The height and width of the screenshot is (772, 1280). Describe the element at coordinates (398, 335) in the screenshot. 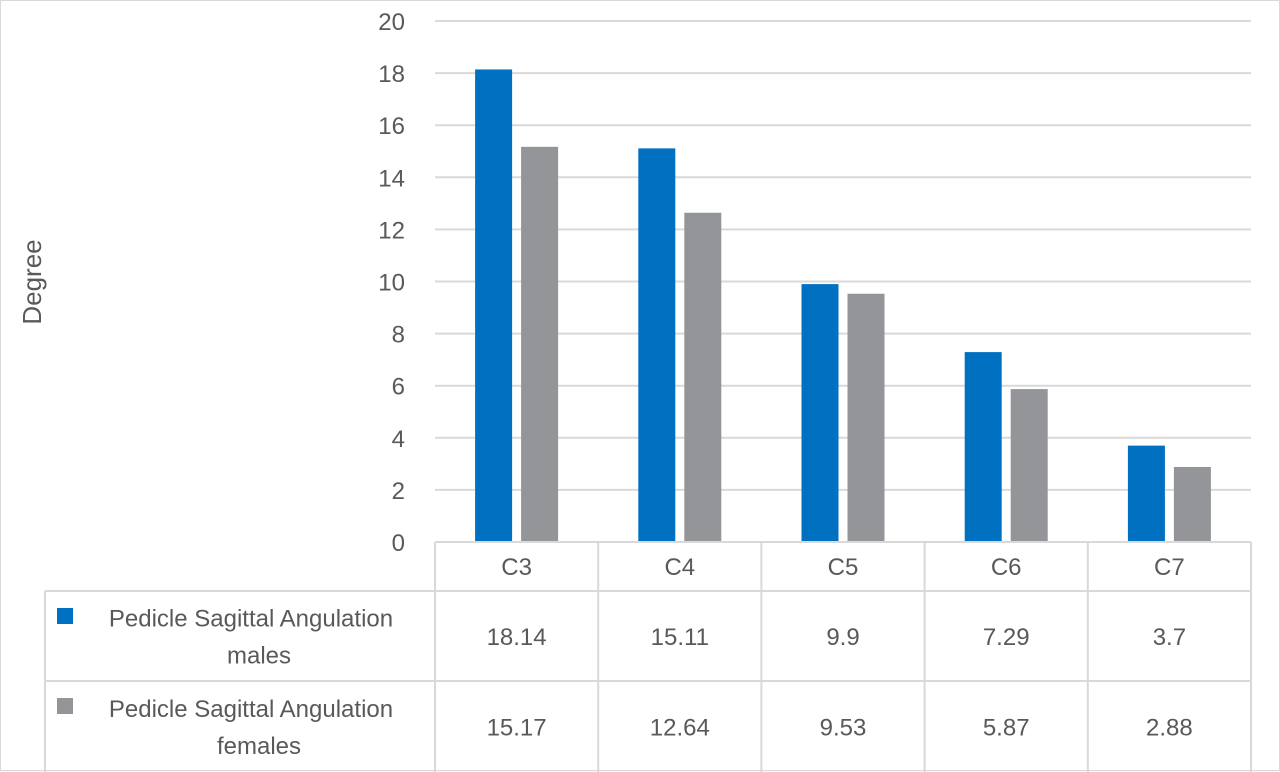

I see `y-tick-label: 8` at that location.